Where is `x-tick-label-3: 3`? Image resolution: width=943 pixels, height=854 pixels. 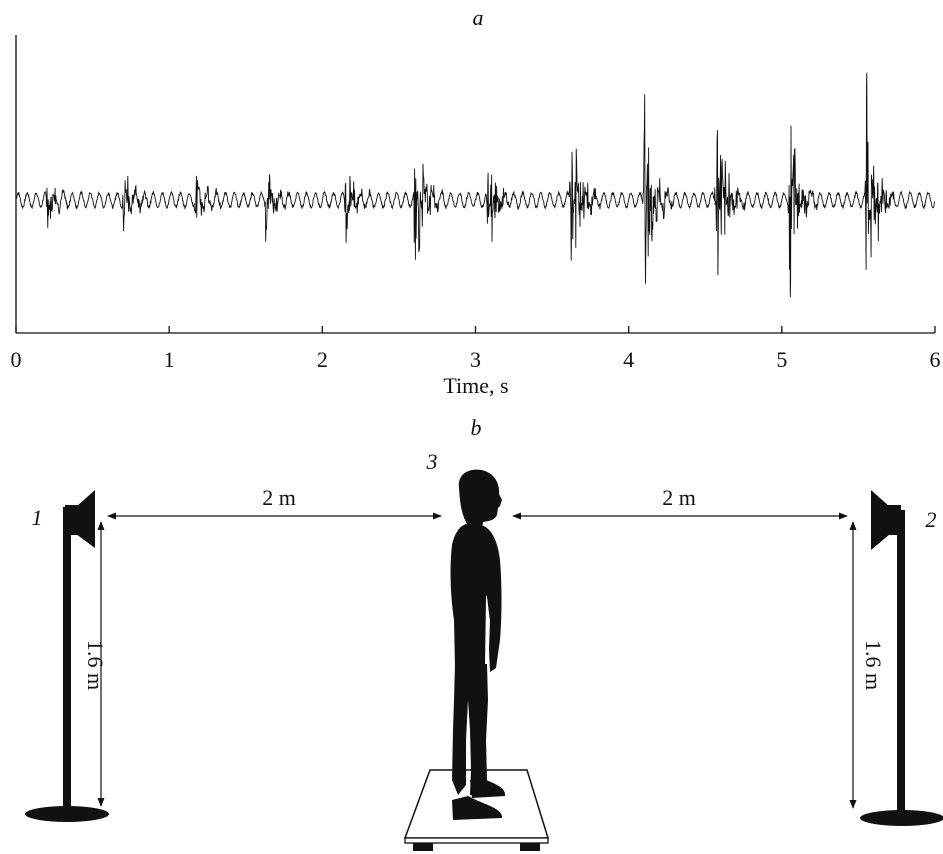
x-tick-label-3: 3 is located at coordinates (475, 359).